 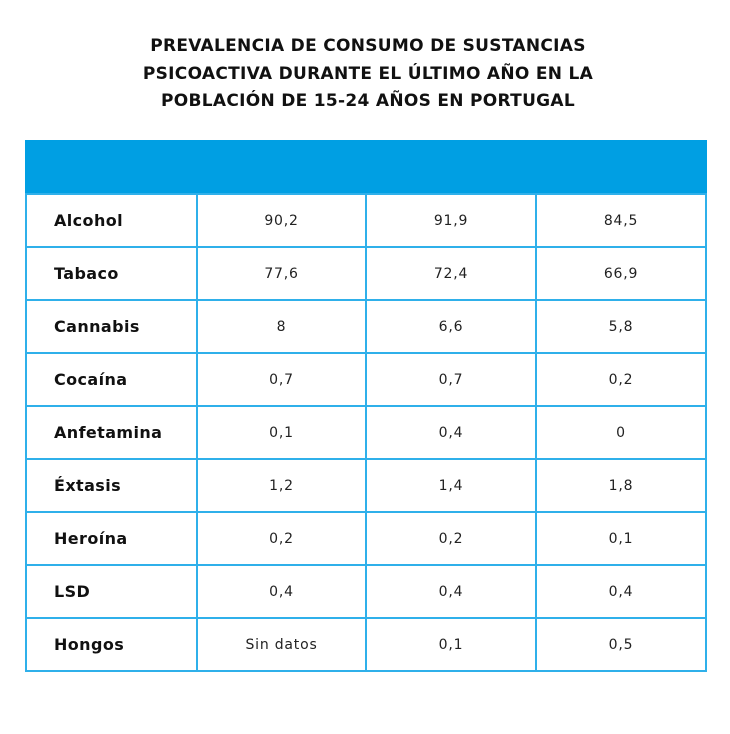 What do you see at coordinates (621, 485) in the screenshot?
I see `value-cell: 1,8` at bounding box center [621, 485].